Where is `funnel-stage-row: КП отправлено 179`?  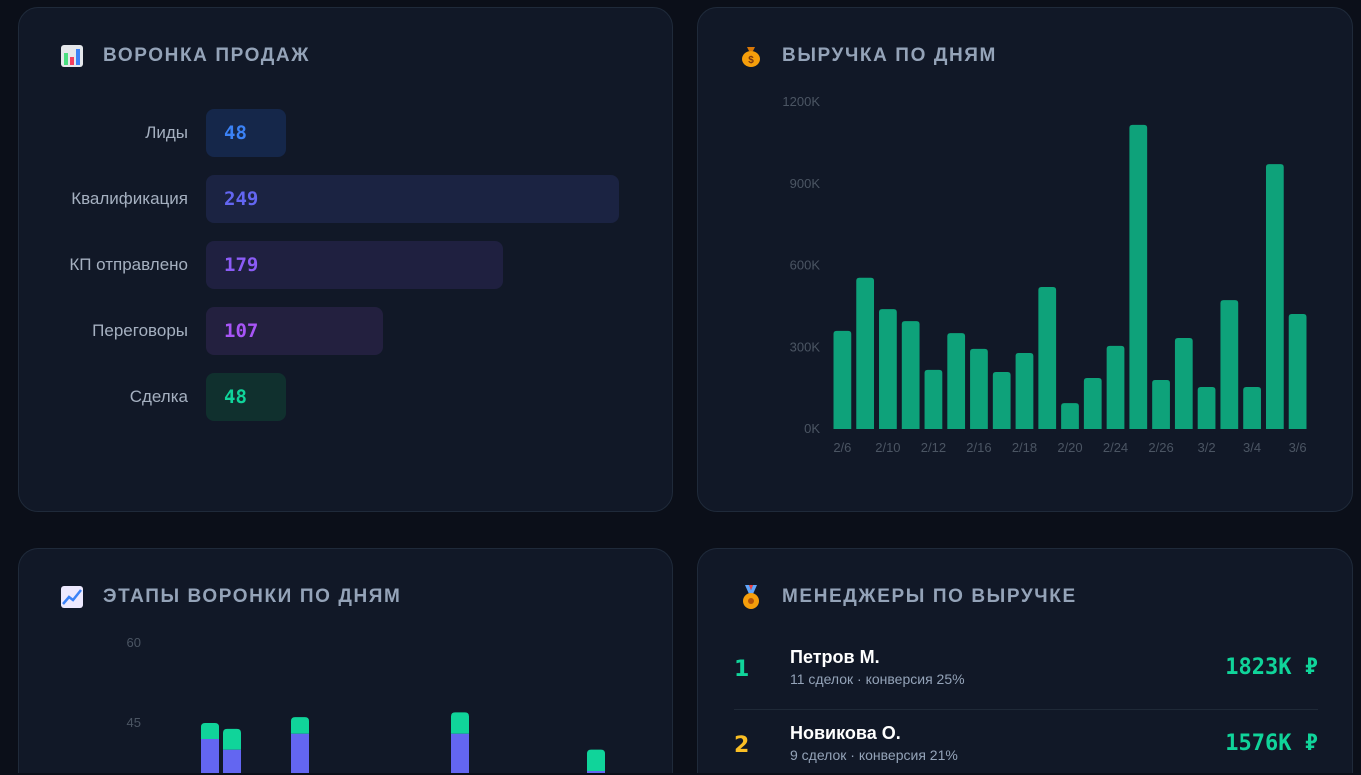 funnel-stage-row: КП отправлено 179 is located at coordinates (261, 265).